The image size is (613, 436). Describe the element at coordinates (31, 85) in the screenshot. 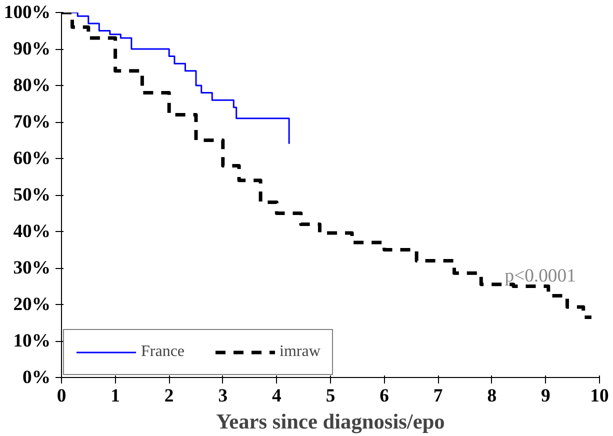

I see `y-tick-label: 80%` at that location.